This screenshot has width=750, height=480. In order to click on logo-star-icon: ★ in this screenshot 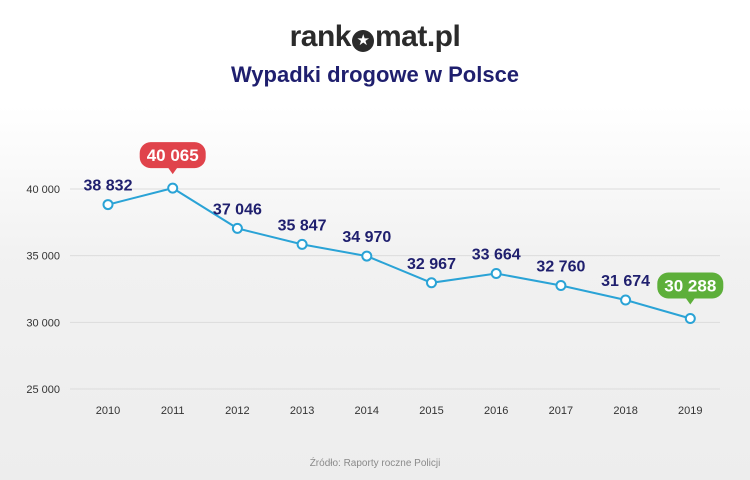, I will do `click(363, 41)`.